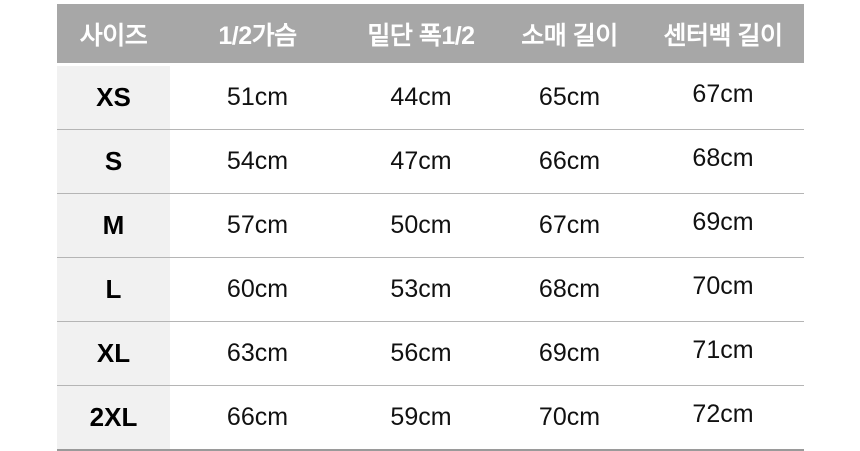 This screenshot has width=860, height=451. Describe the element at coordinates (723, 350) in the screenshot. I see `value-cell: 71cm` at that location.